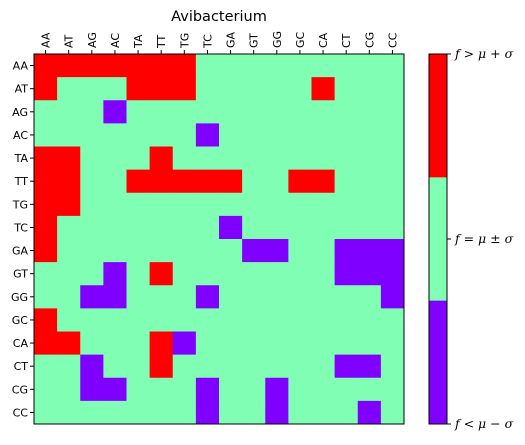  What do you see at coordinates (21, 366) in the screenshot?
I see `y-tick-label: CT` at bounding box center [21, 366].